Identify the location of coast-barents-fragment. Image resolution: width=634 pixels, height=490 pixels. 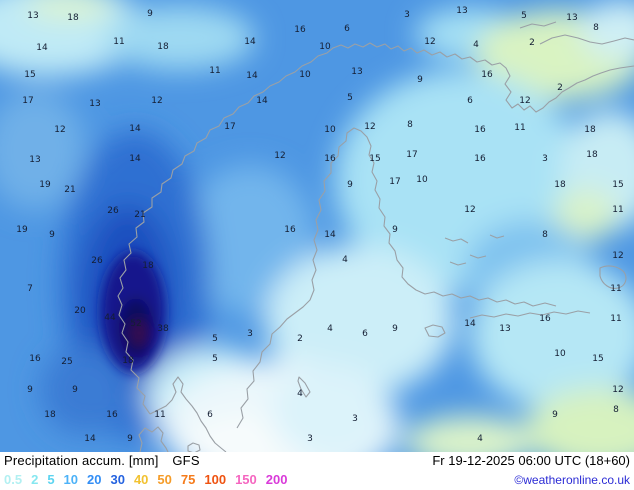
(538, 25).